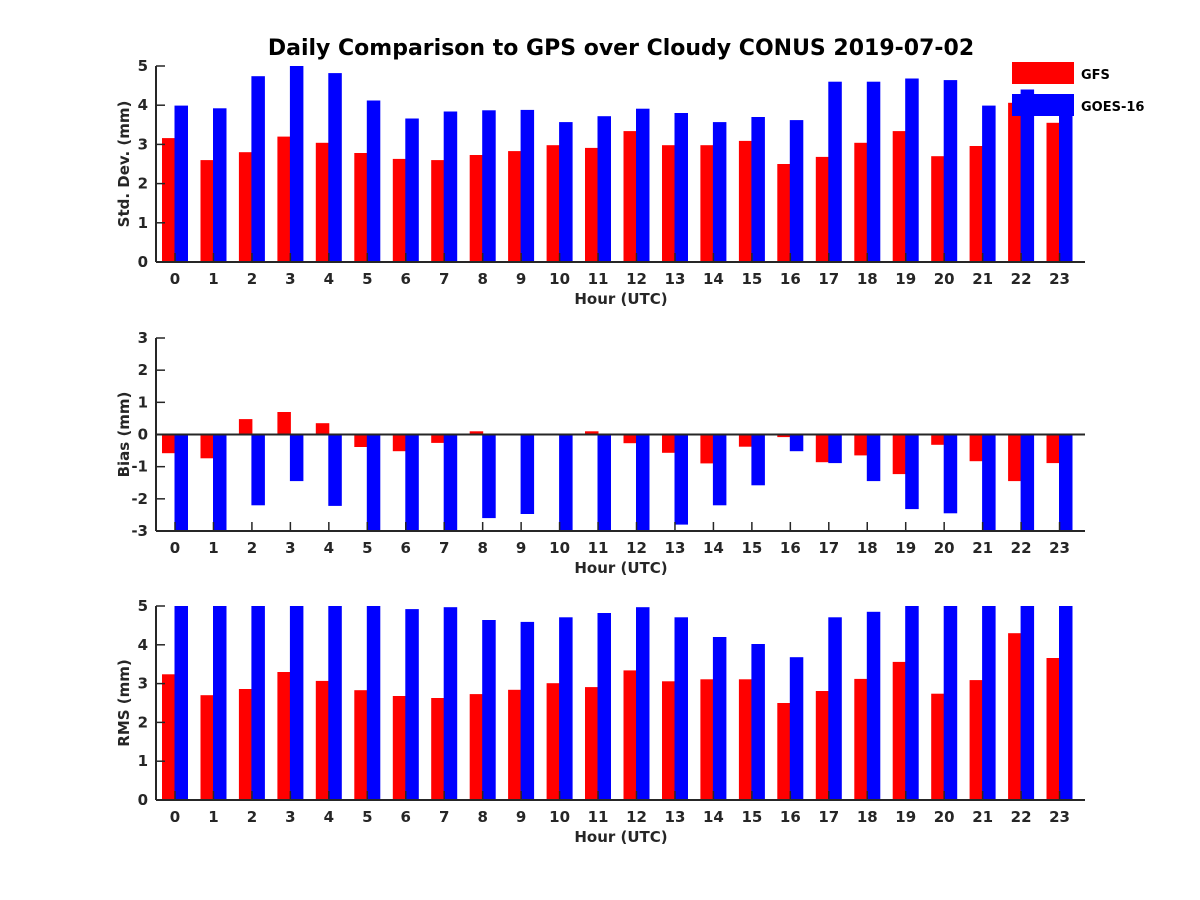  Describe the element at coordinates (143, 144) in the screenshot. I see `y-tick-label: 3` at that location.